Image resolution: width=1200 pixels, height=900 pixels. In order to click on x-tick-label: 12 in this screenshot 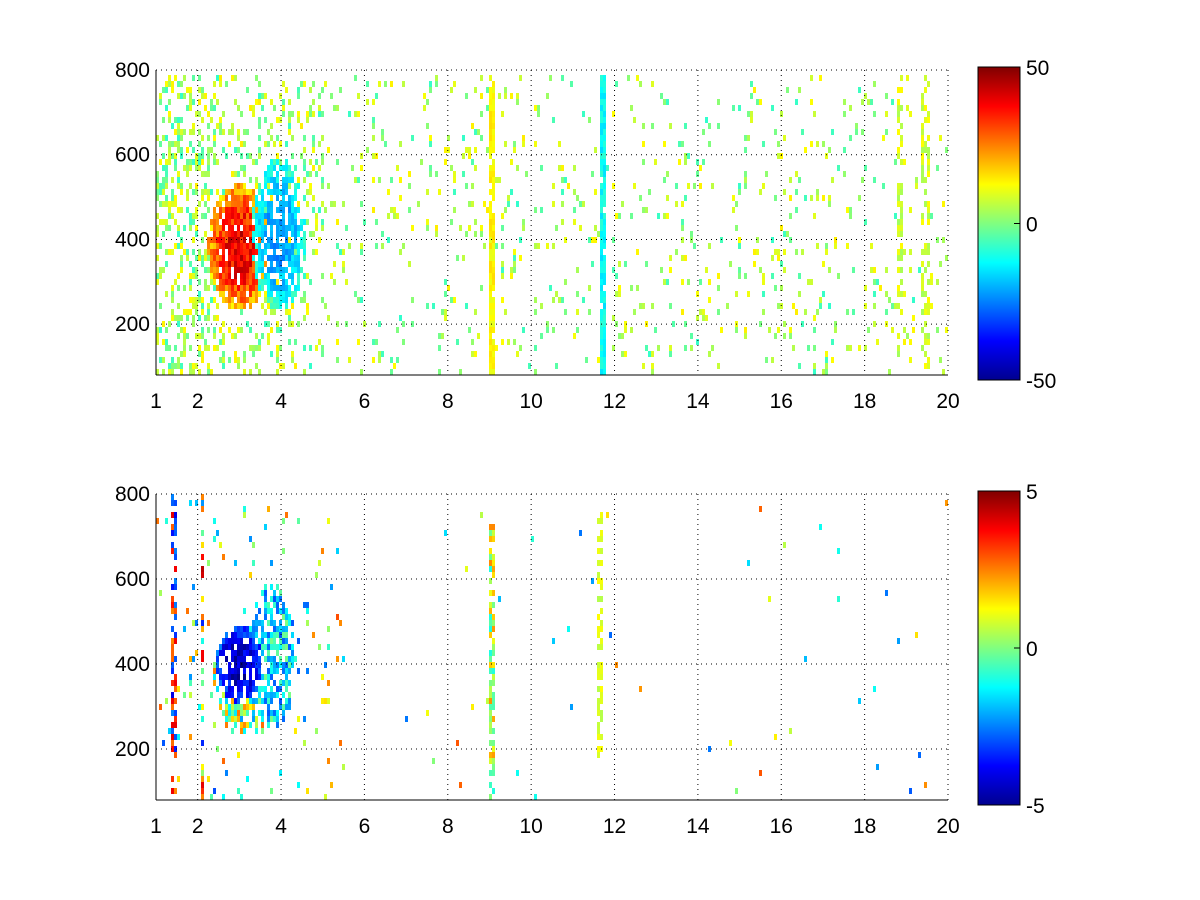, I will do `click(614, 826)`.